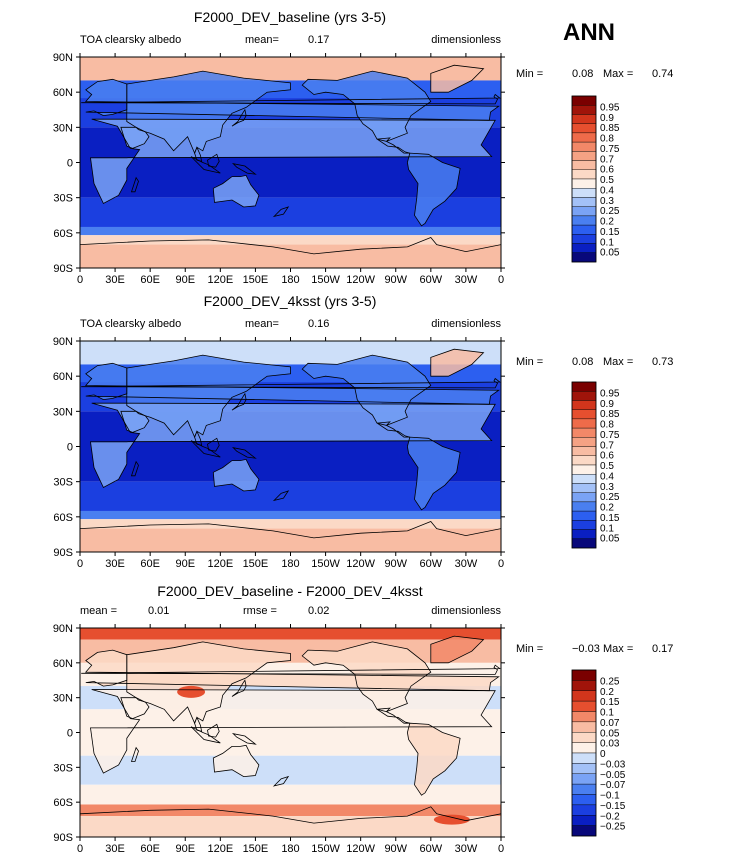  I want to click on x-tick-label: 60E, so click(150, 280).